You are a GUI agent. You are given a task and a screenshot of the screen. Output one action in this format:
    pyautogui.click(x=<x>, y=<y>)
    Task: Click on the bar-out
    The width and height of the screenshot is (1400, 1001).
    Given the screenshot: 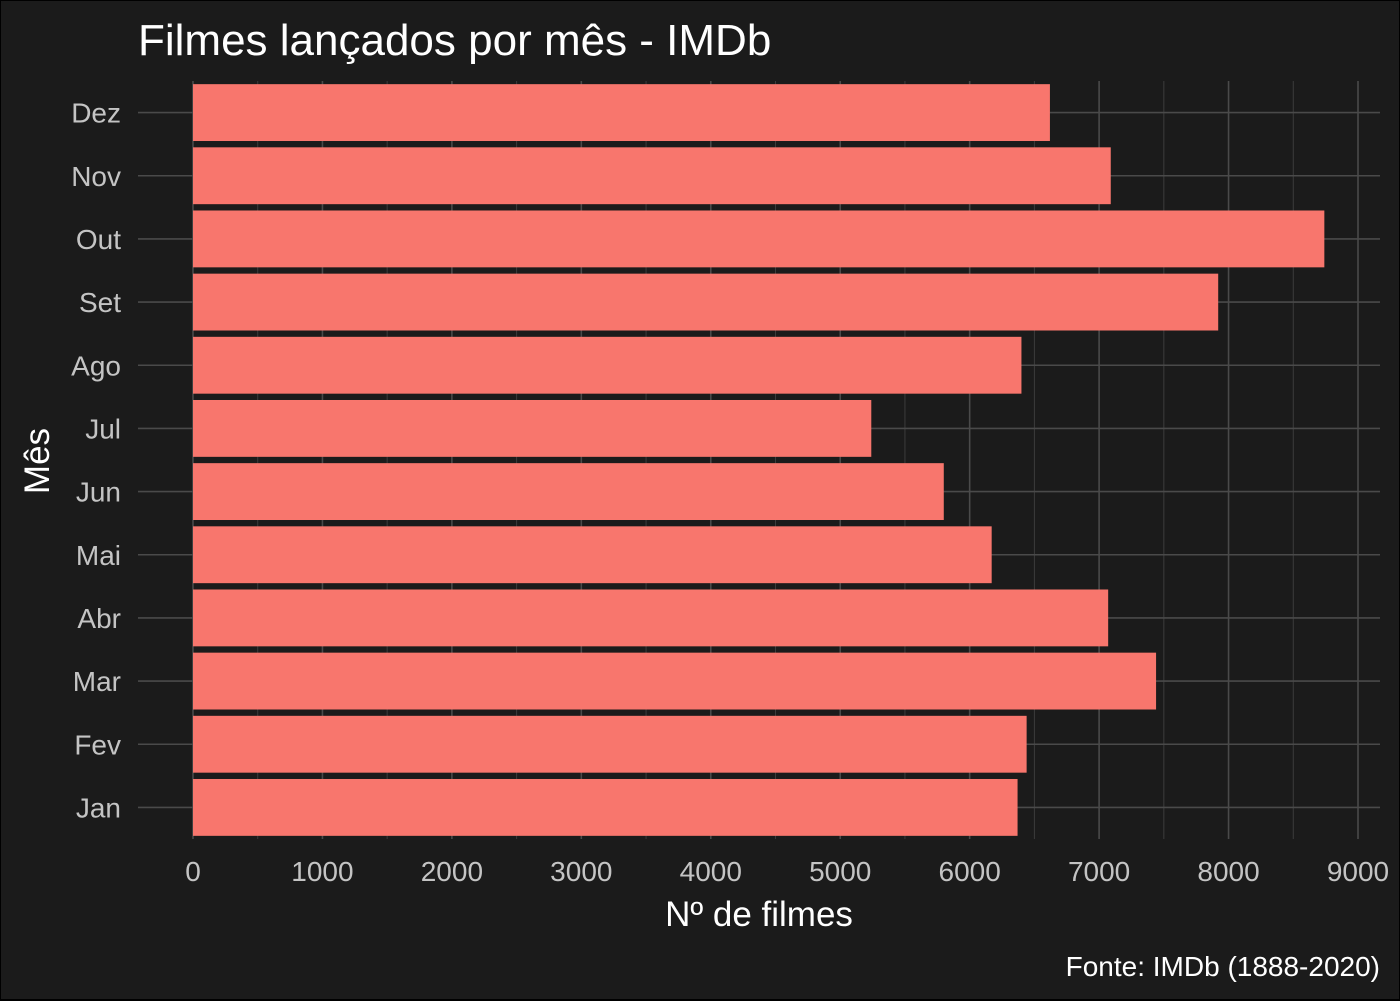 What is the action you would take?
    pyautogui.click(x=759, y=239)
    